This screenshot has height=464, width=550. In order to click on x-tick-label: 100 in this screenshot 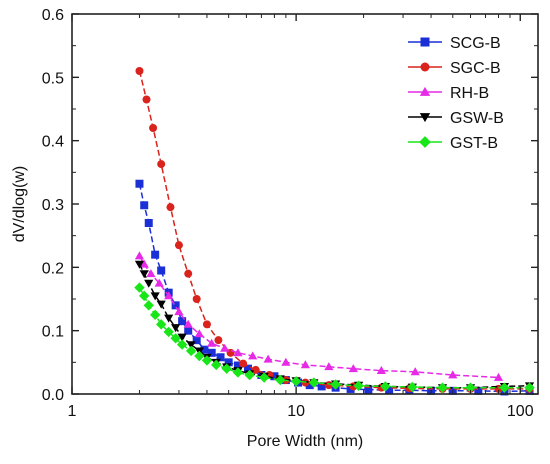, I will do `click(520, 411)`.